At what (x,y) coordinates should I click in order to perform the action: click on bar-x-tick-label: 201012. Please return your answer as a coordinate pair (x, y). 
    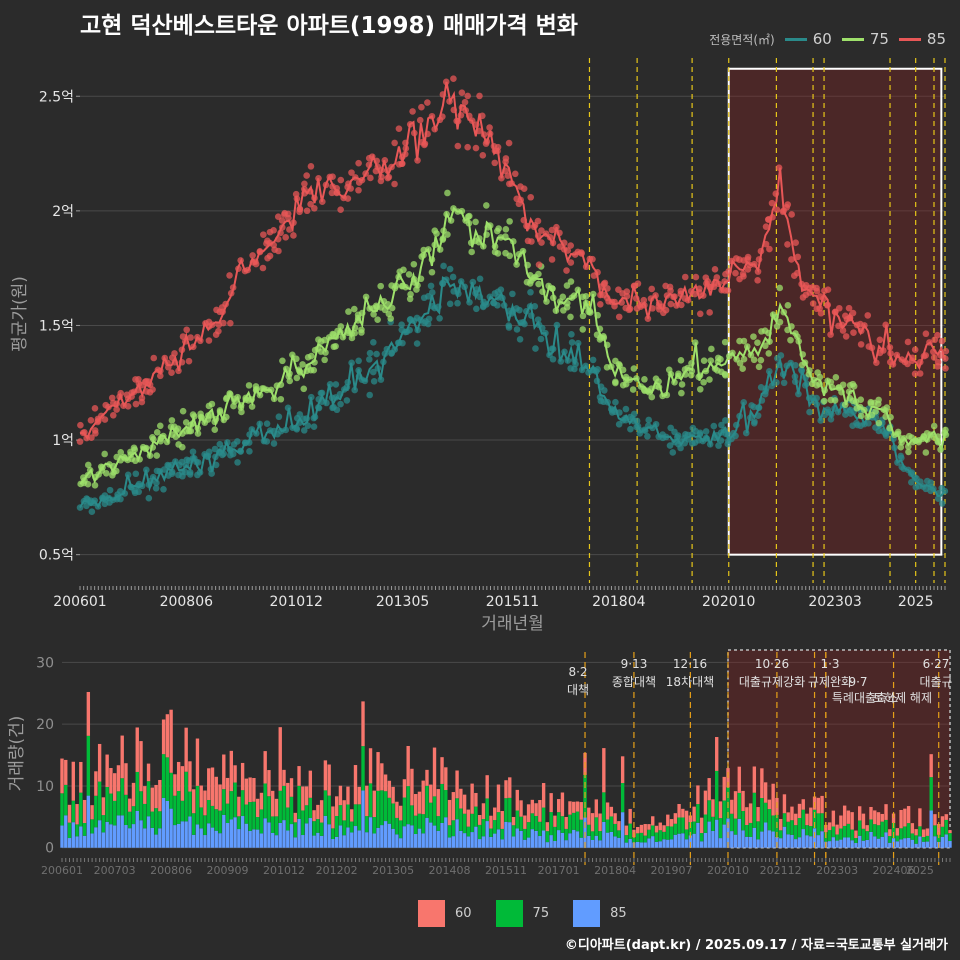
    Looking at the image, I should click on (284, 870).